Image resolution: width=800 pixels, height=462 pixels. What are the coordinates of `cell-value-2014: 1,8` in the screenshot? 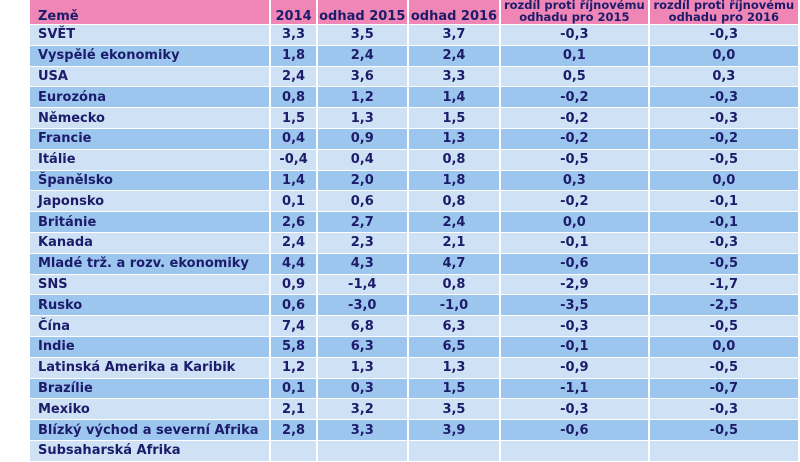 It's located at (293, 55).